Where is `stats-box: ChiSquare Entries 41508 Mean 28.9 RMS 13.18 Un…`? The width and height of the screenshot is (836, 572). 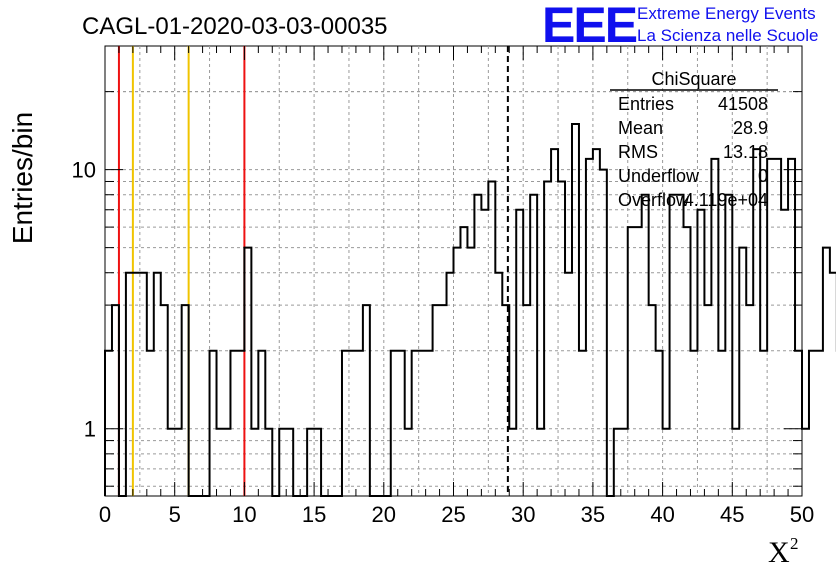 stats-box: ChiSquare Entries 41508 Mean 28.9 RMS 13.18 Un… is located at coordinates (694, 139).